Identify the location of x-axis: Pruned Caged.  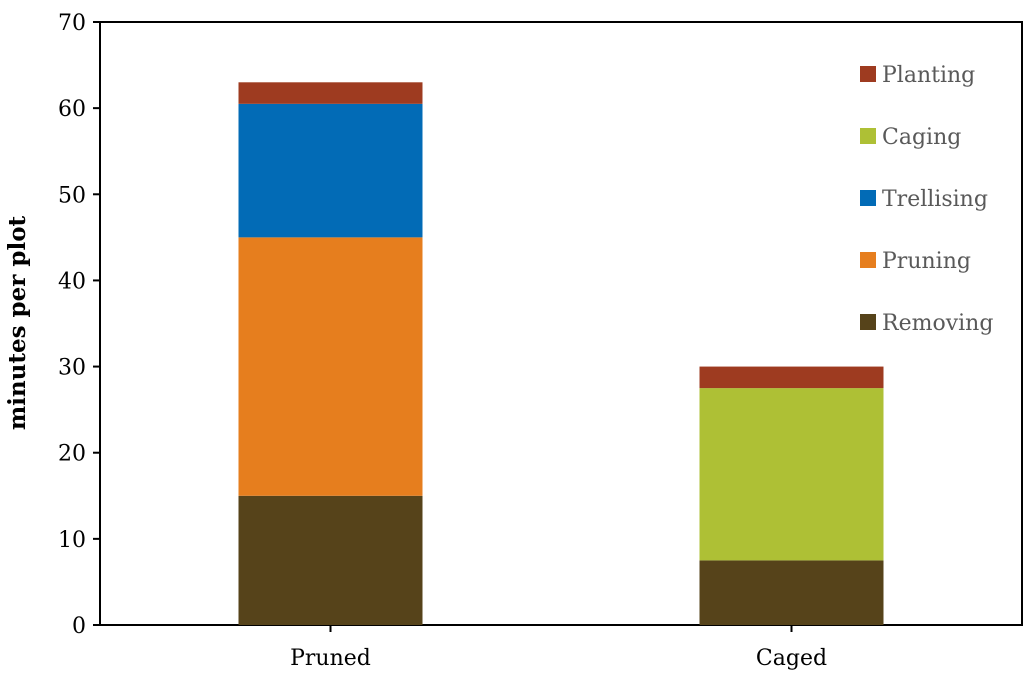
(558, 648).